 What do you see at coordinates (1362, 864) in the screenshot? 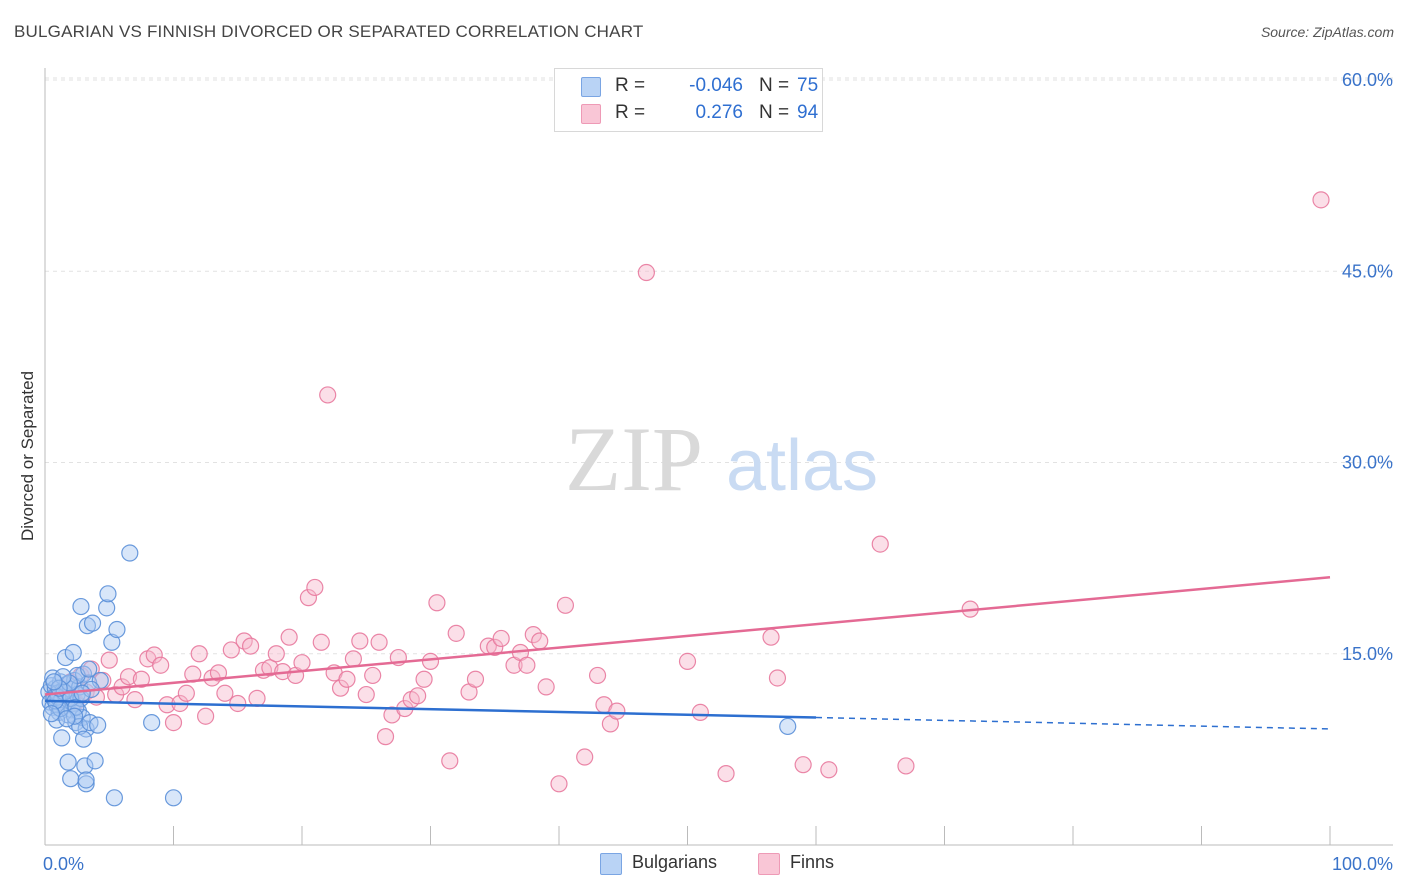
I see `x-tick-label: 100.0%` at bounding box center [1362, 864].